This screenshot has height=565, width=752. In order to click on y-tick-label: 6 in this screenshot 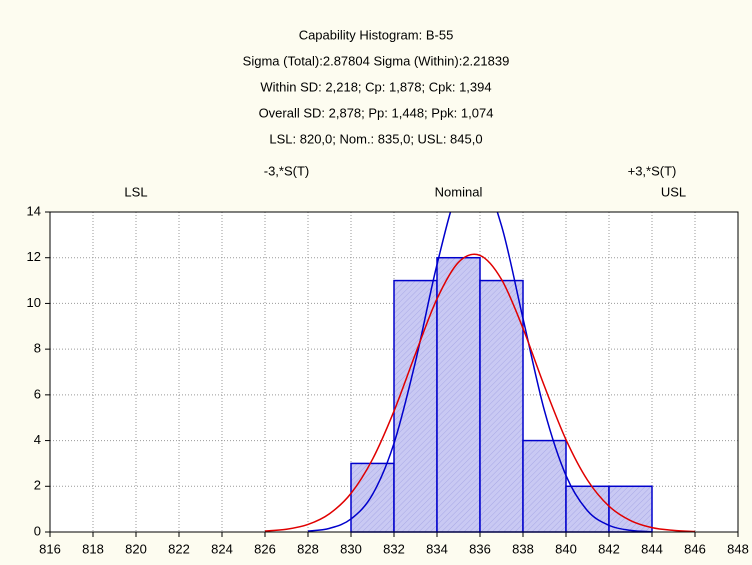, I will do `click(37, 393)`.